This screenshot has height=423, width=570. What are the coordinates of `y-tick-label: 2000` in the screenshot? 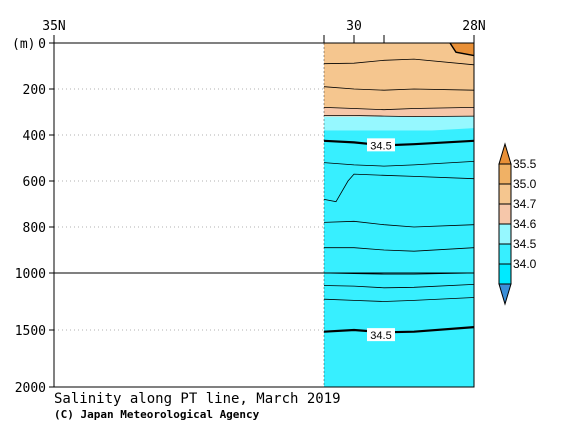 It's located at (30, 388).